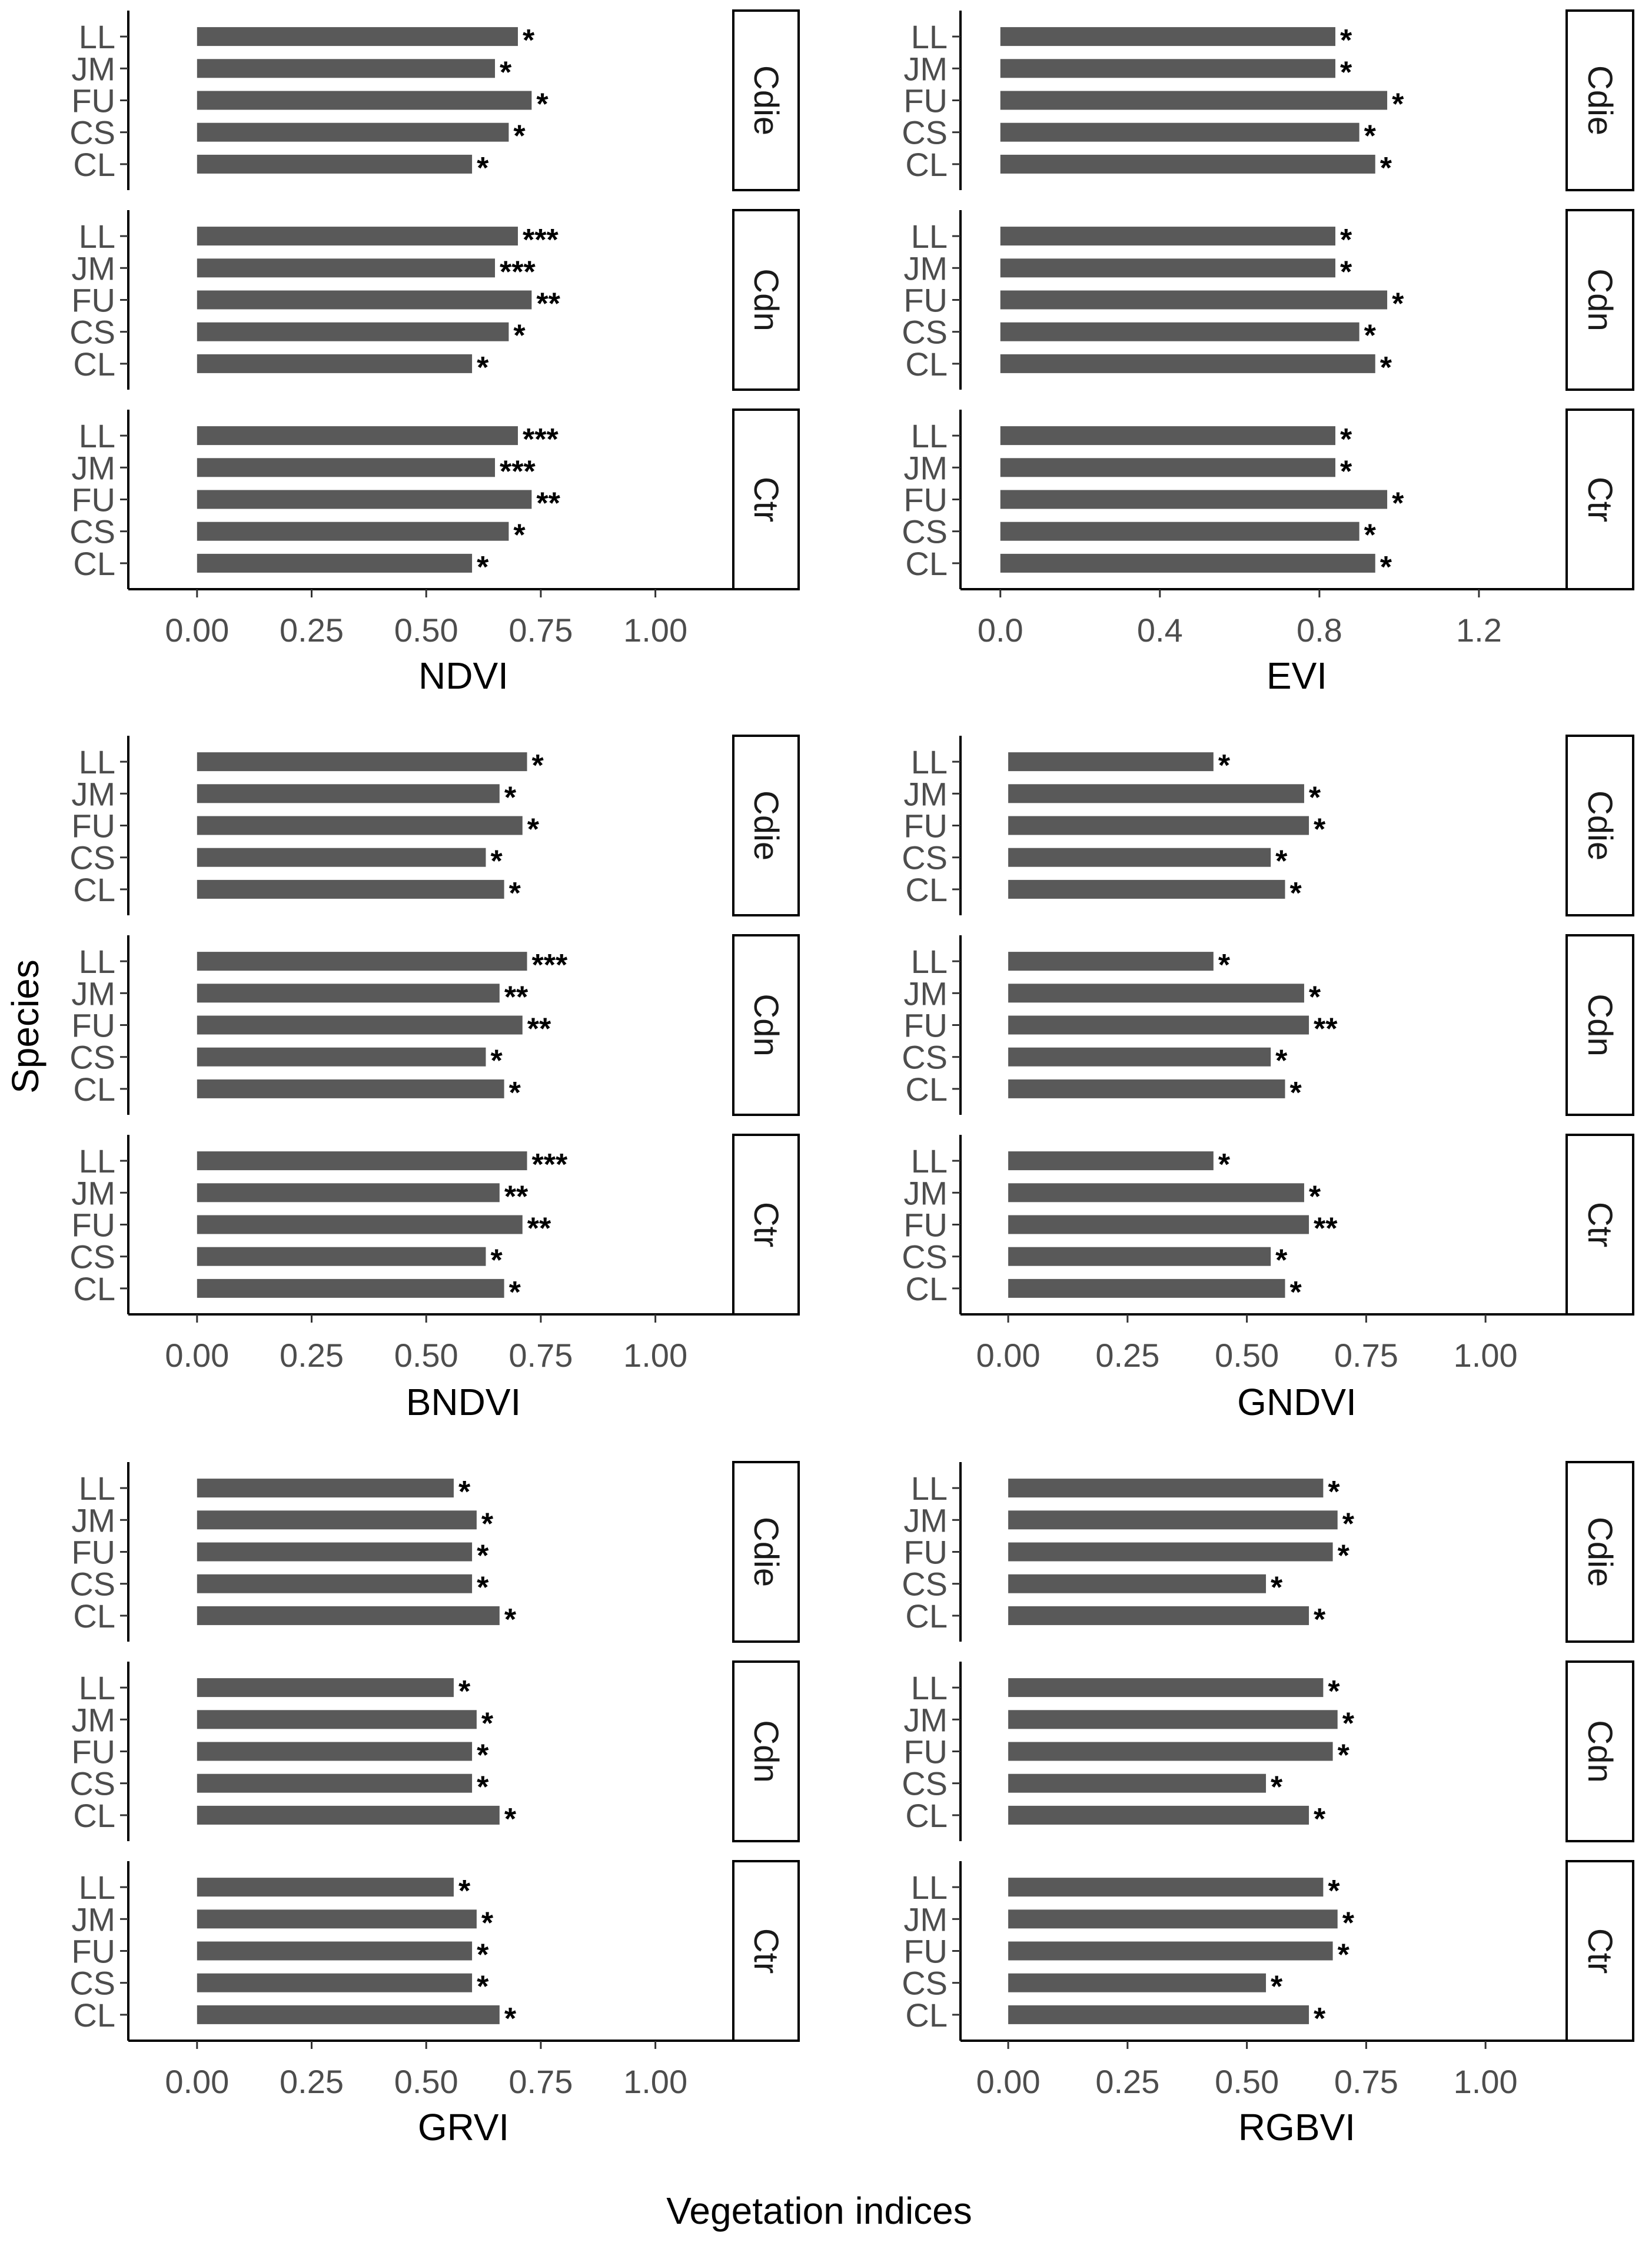 The image size is (1652, 2242). I want to click on x-tick-label: 1.00, so click(655, 630).